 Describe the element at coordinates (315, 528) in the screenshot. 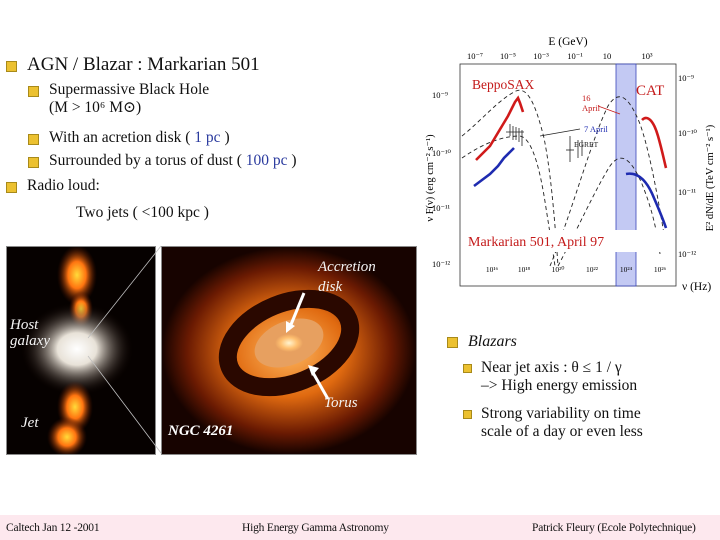

I see `footer-center: High Energy Gamma Astronomy` at that location.